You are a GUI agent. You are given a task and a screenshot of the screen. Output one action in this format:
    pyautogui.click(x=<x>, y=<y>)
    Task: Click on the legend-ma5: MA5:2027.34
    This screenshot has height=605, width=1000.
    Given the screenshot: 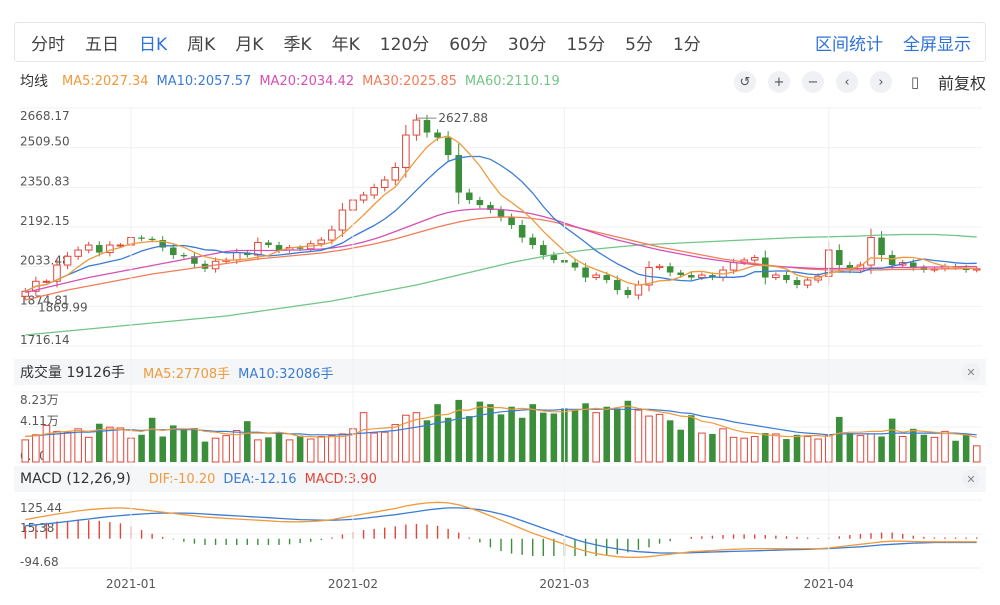 What is the action you would take?
    pyautogui.click(x=105, y=81)
    